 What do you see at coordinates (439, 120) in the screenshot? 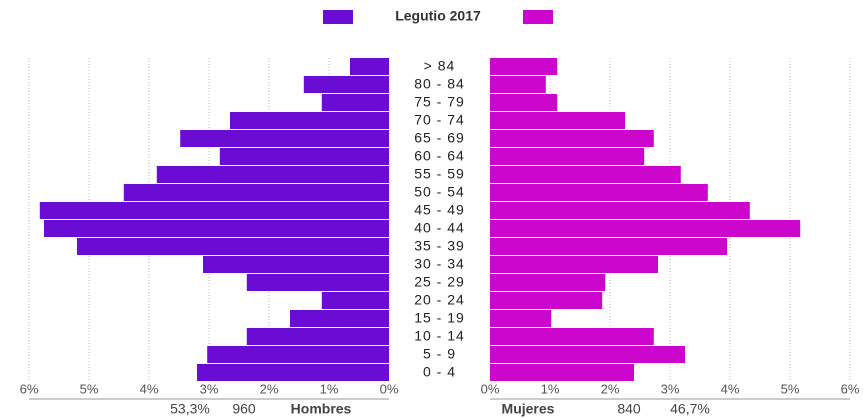
I see `category-label: 70 - 74` at bounding box center [439, 120].